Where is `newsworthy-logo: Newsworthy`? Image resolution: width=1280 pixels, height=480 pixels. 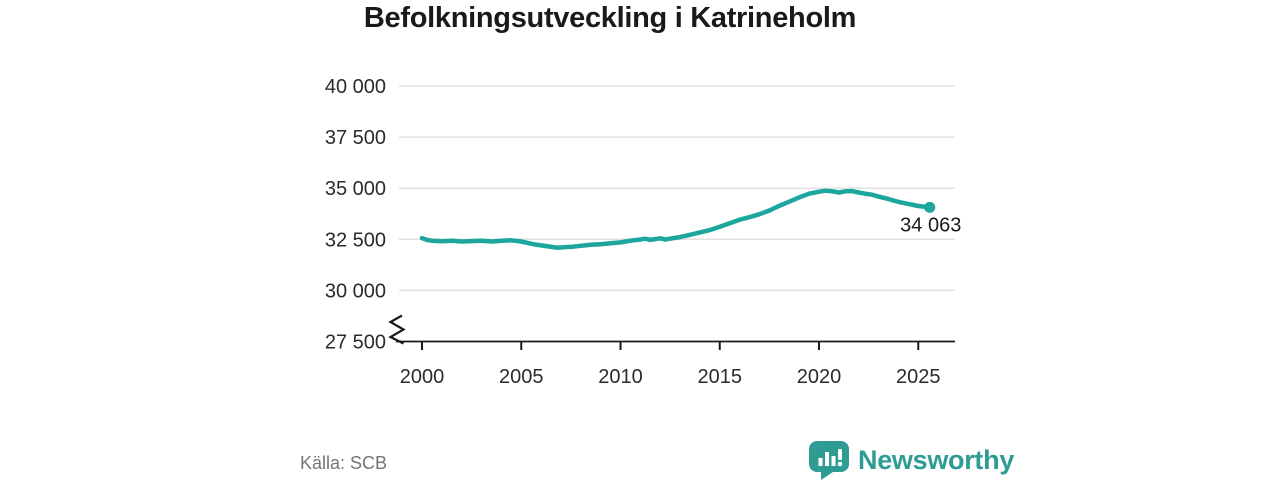 newsworthy-logo: Newsworthy is located at coordinates (911, 460).